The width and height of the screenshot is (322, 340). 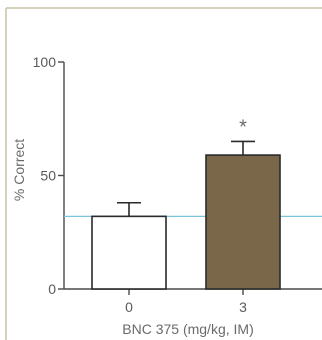 What do you see at coordinates (45, 62) in the screenshot?
I see `y-tick-label-100: 100` at bounding box center [45, 62].